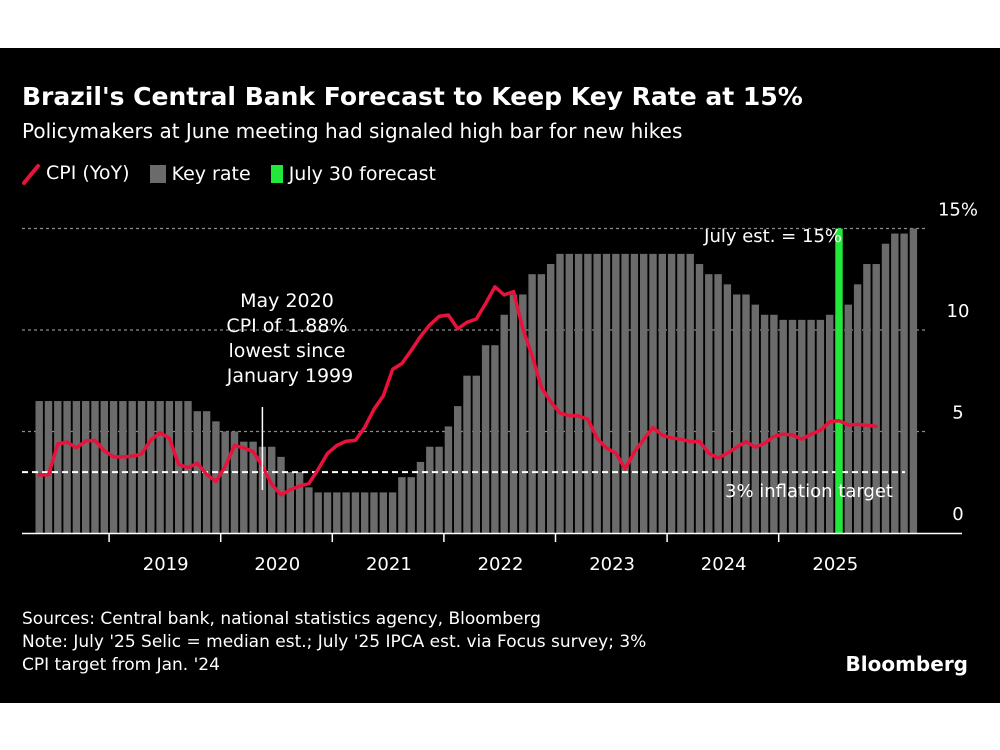  What do you see at coordinates (277, 564) in the screenshot?
I see `x-tick-label: 2020` at bounding box center [277, 564].